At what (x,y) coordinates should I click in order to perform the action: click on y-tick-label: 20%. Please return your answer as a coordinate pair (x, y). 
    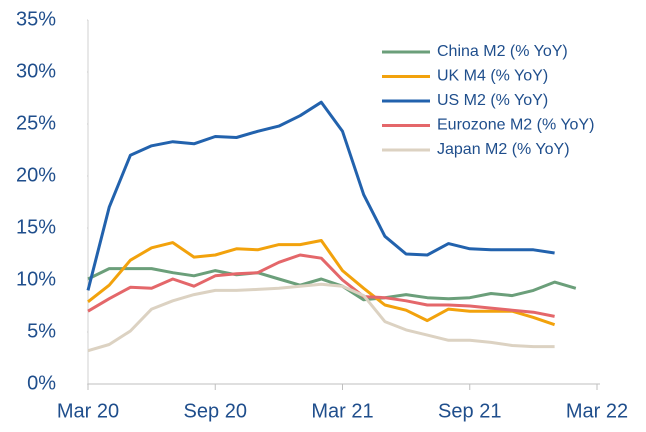
    Looking at the image, I should click on (36, 175).